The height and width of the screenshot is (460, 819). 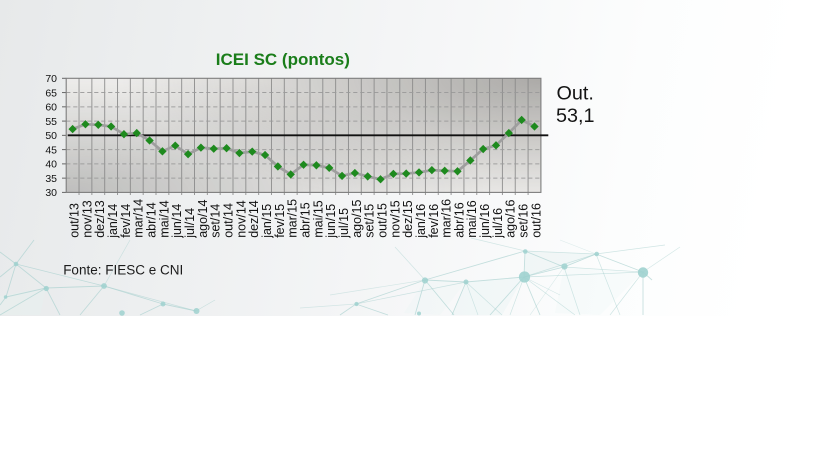 I want to click on svg-text: jul/14, so click(x=190, y=223).